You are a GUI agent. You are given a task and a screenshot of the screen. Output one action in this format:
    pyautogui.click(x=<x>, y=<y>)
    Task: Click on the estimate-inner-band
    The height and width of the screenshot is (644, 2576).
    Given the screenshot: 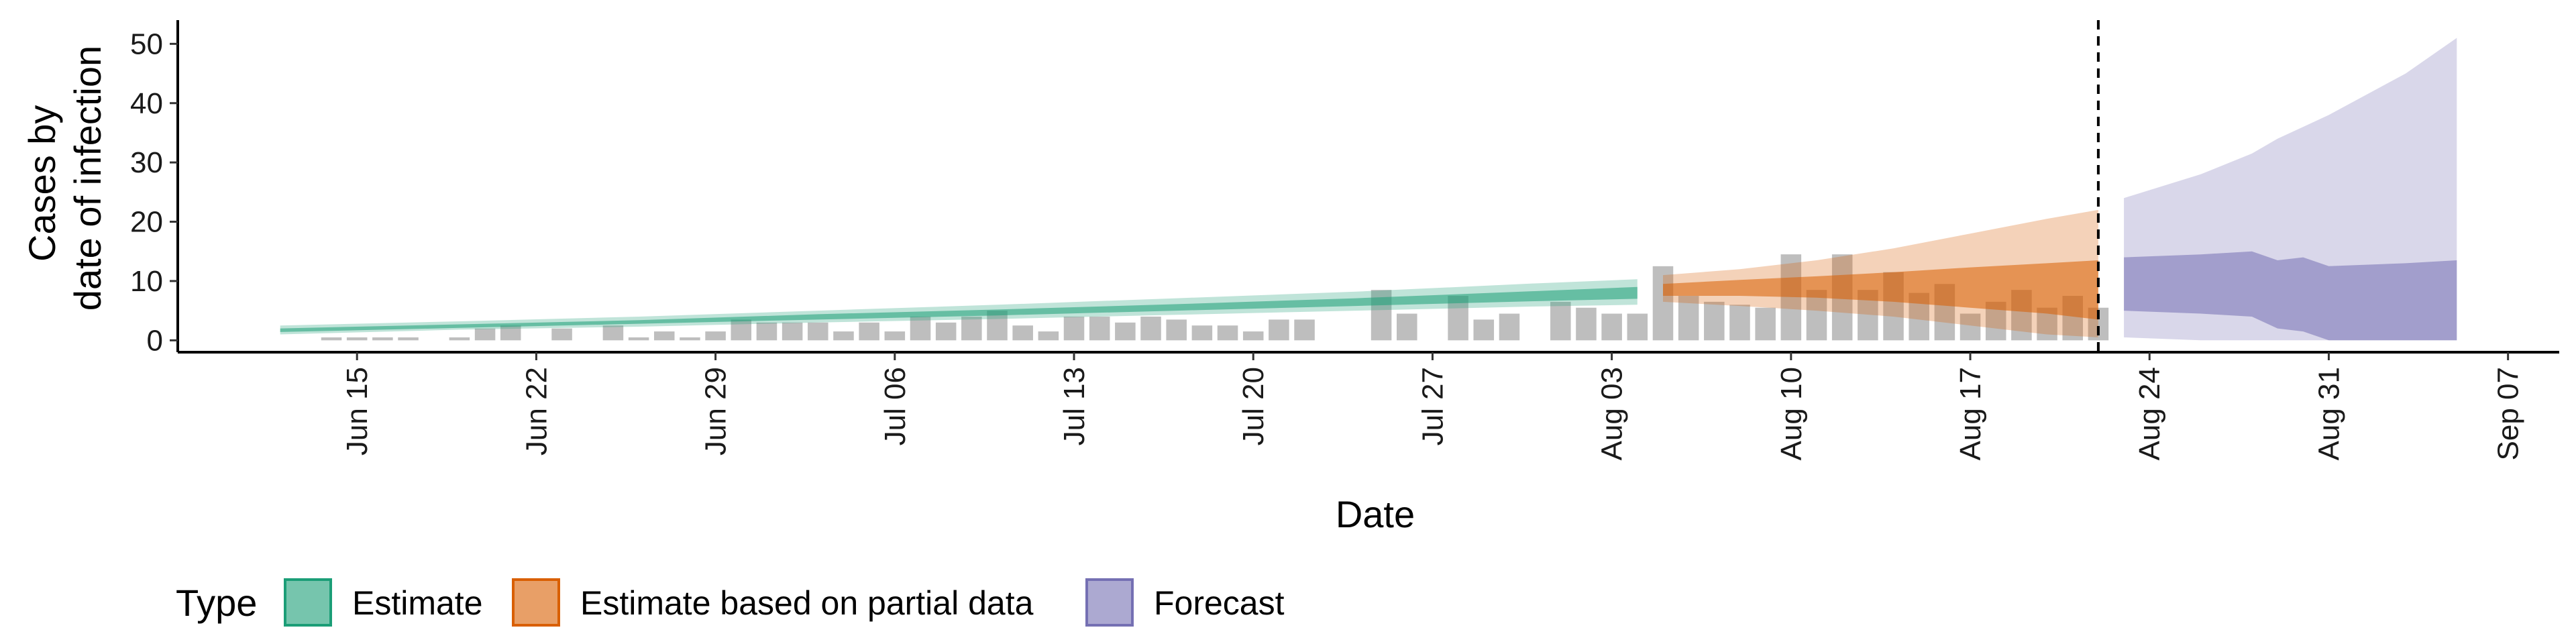 What is the action you would take?
    pyautogui.click(x=959, y=309)
    